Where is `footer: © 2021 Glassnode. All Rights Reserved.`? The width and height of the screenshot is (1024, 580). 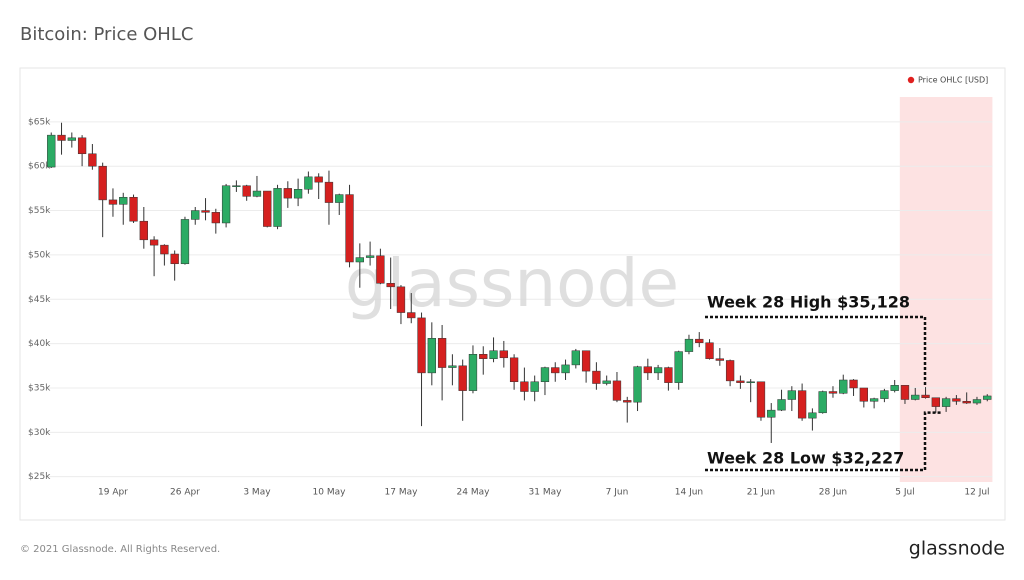
footer: © 2021 Glassnode. All Rights Reserved. is located at coordinates (120, 549).